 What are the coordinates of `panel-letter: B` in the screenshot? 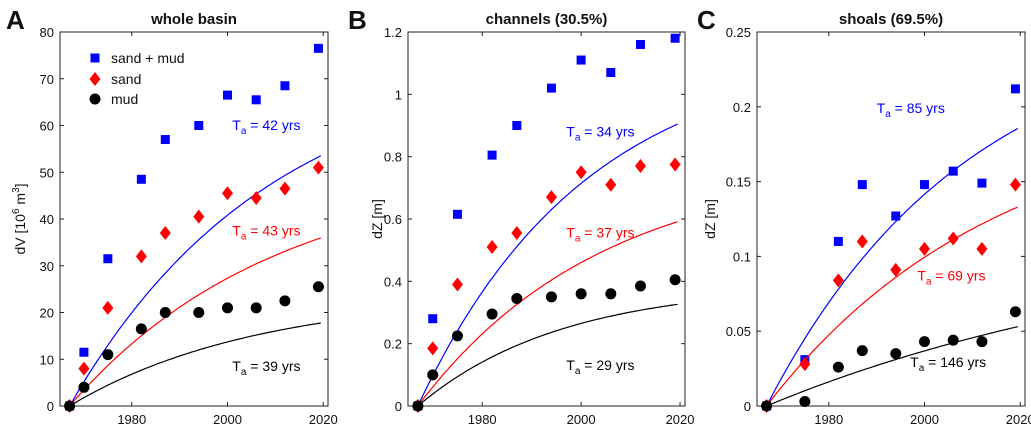 It's located at (357, 20).